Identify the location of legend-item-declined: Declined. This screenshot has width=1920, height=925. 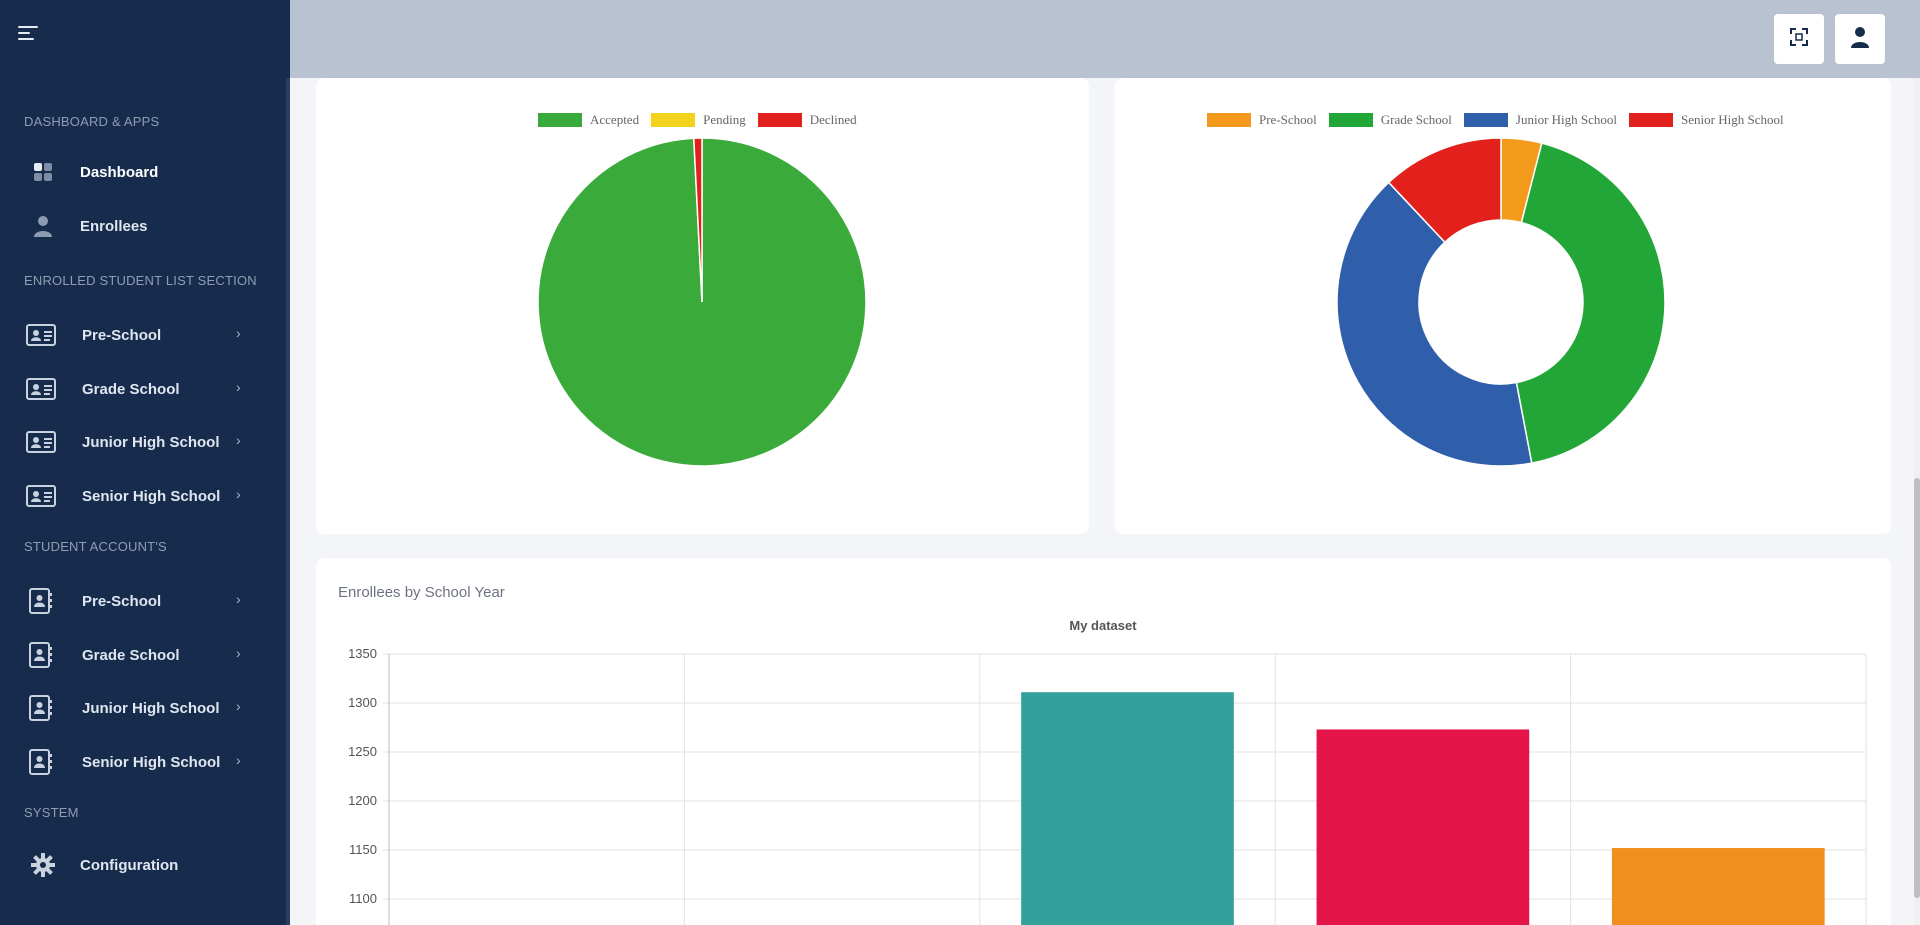
(807, 120).